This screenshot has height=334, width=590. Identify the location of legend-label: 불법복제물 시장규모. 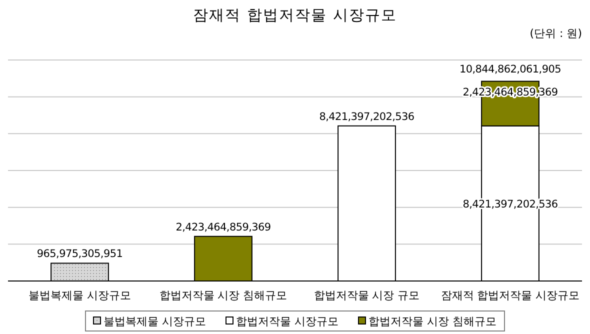
(155, 321).